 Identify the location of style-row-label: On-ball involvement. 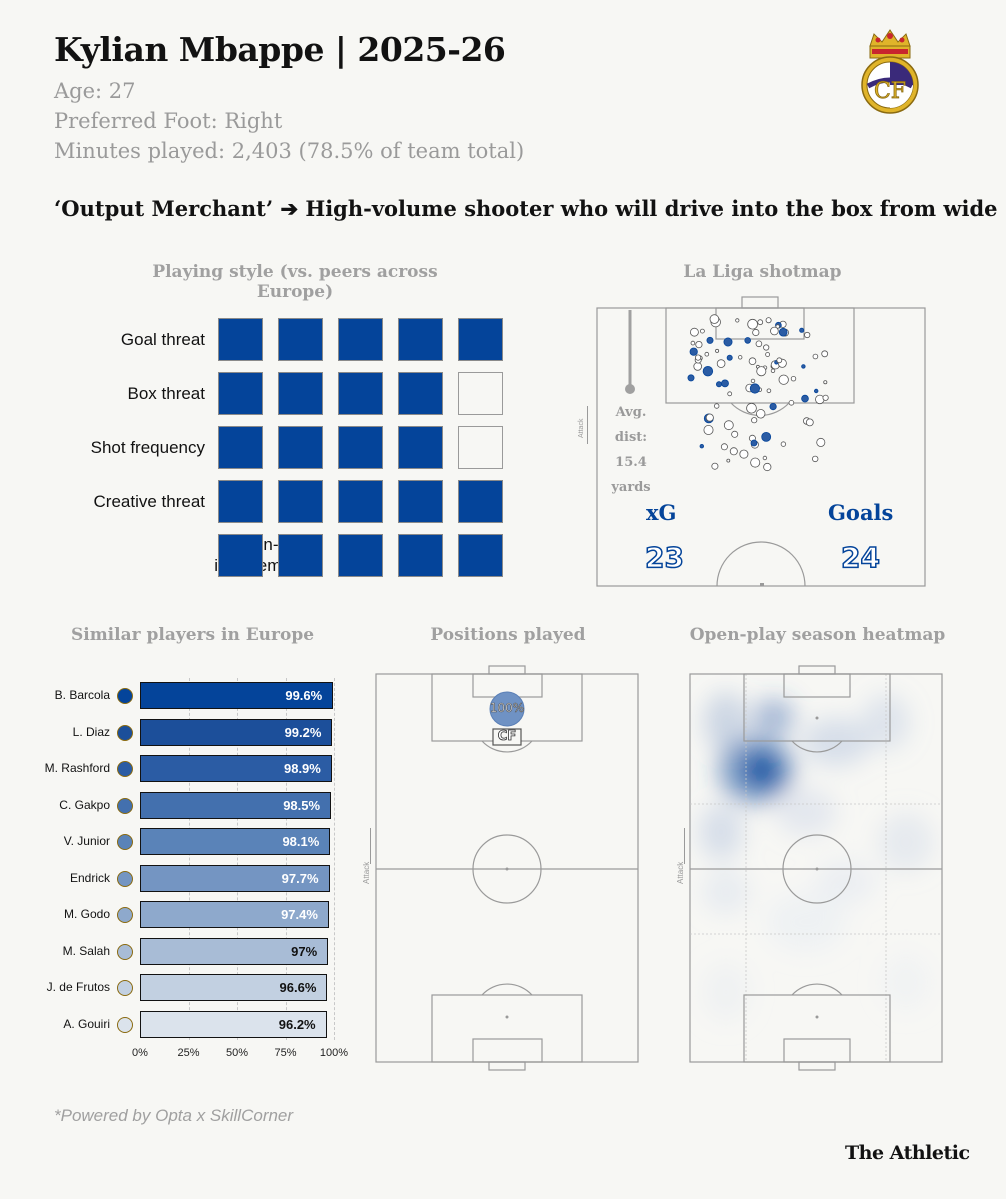
(205, 555).